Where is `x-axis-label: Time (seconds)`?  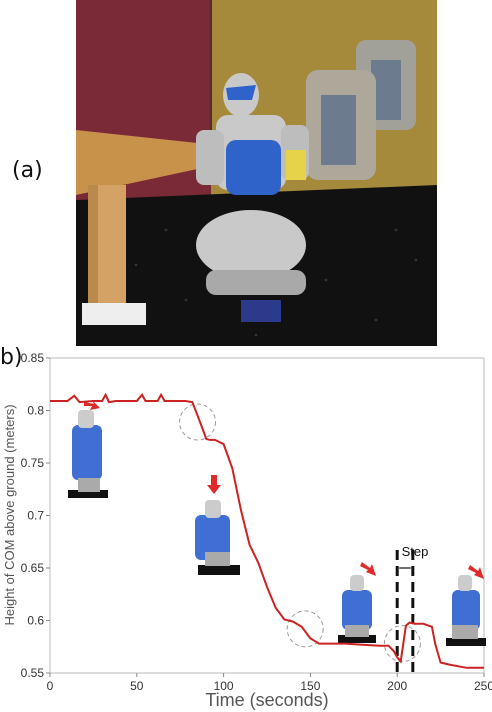 x-axis-label: Time (seconds) is located at coordinates (266, 700).